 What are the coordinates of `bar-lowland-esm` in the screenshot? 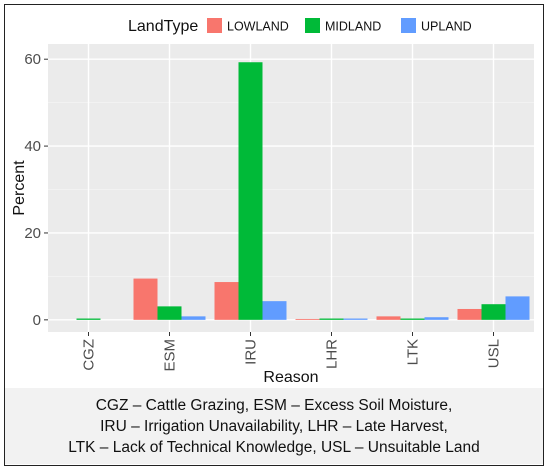 It's located at (145, 299).